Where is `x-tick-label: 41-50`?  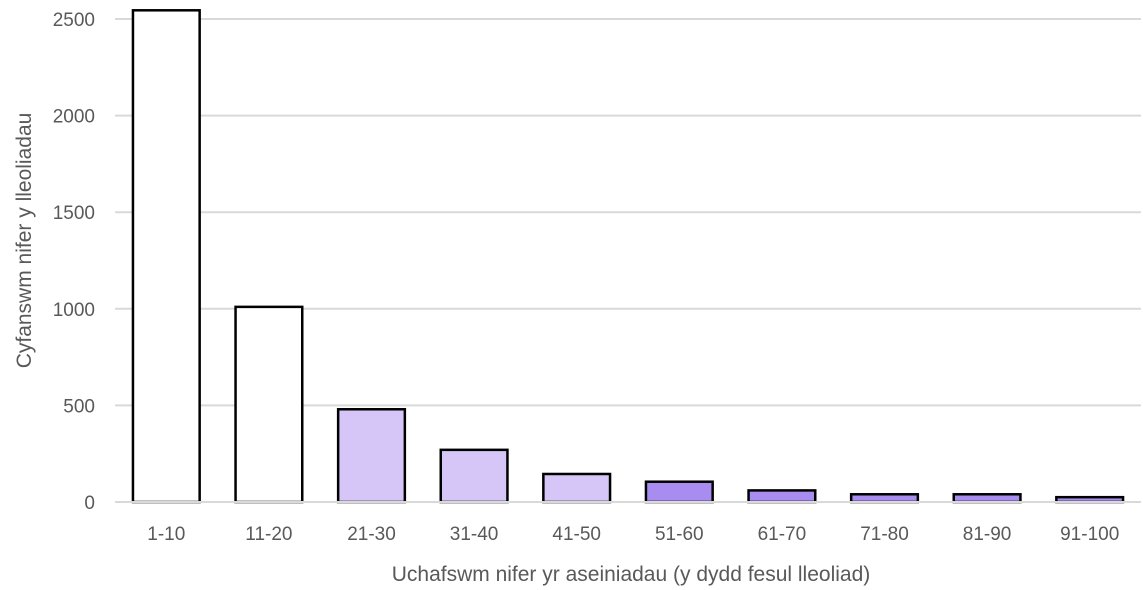
x-tick-label: 41-50 is located at coordinates (576, 534).